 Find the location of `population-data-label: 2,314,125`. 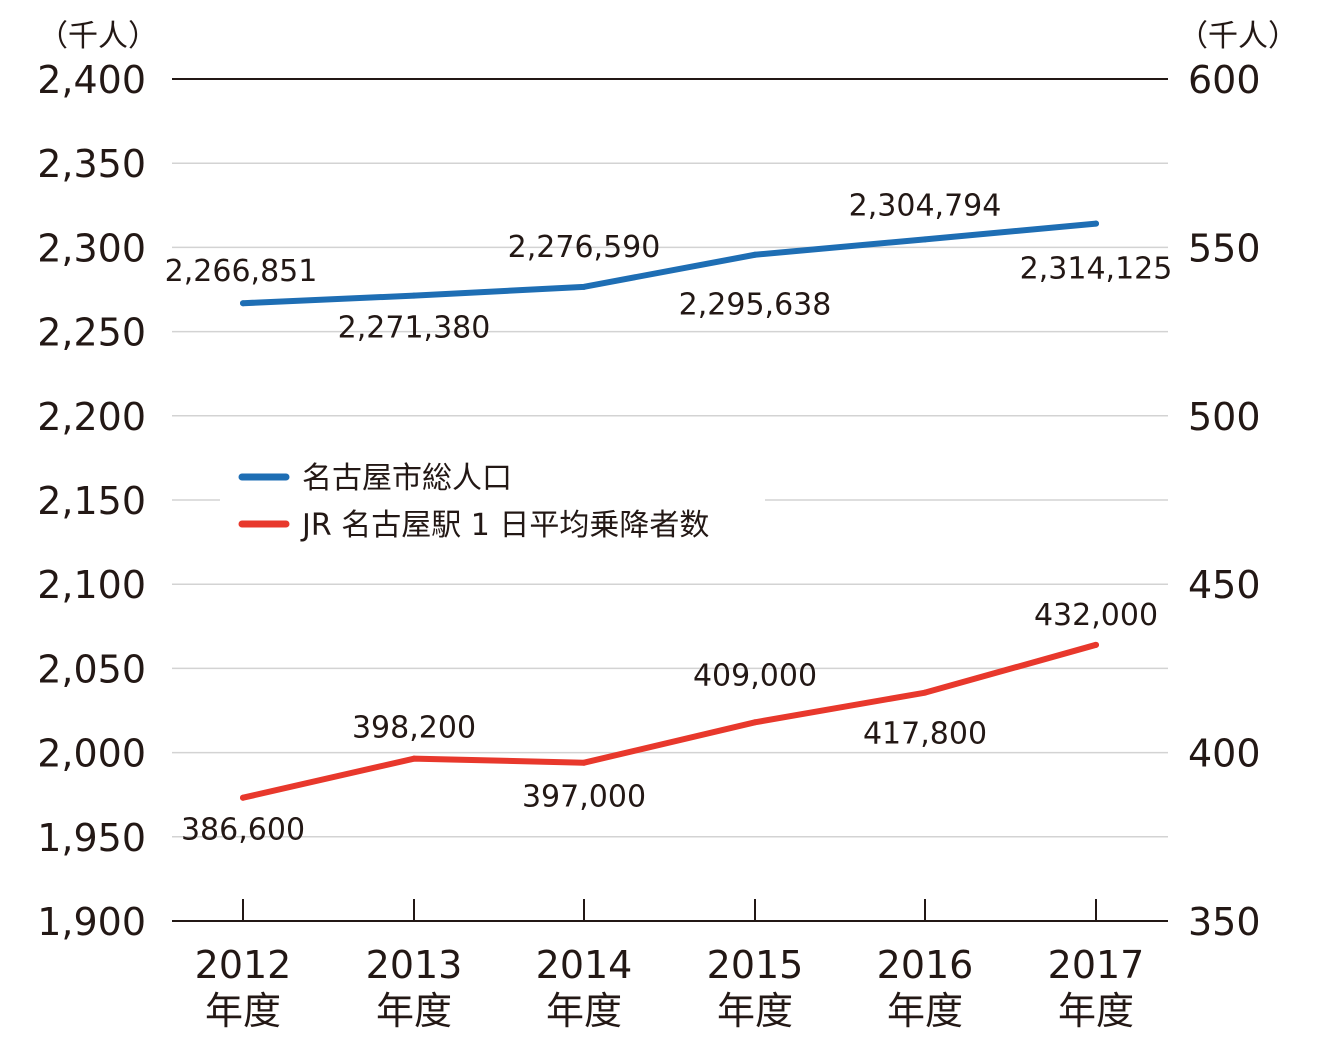

population-data-label: 2,314,125 is located at coordinates (1096, 269).